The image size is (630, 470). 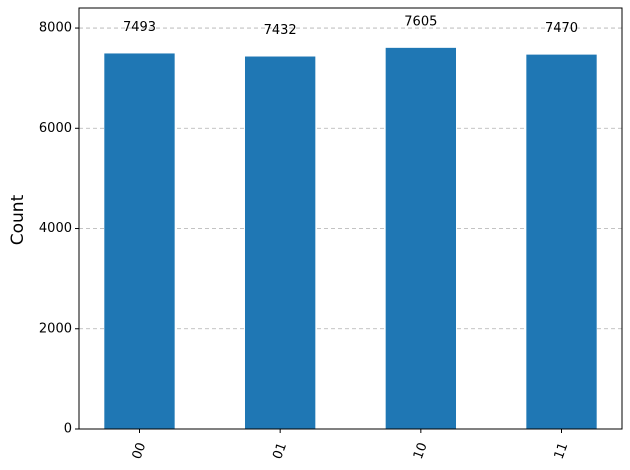 I want to click on y-tick-label: 0, so click(x=68, y=429).